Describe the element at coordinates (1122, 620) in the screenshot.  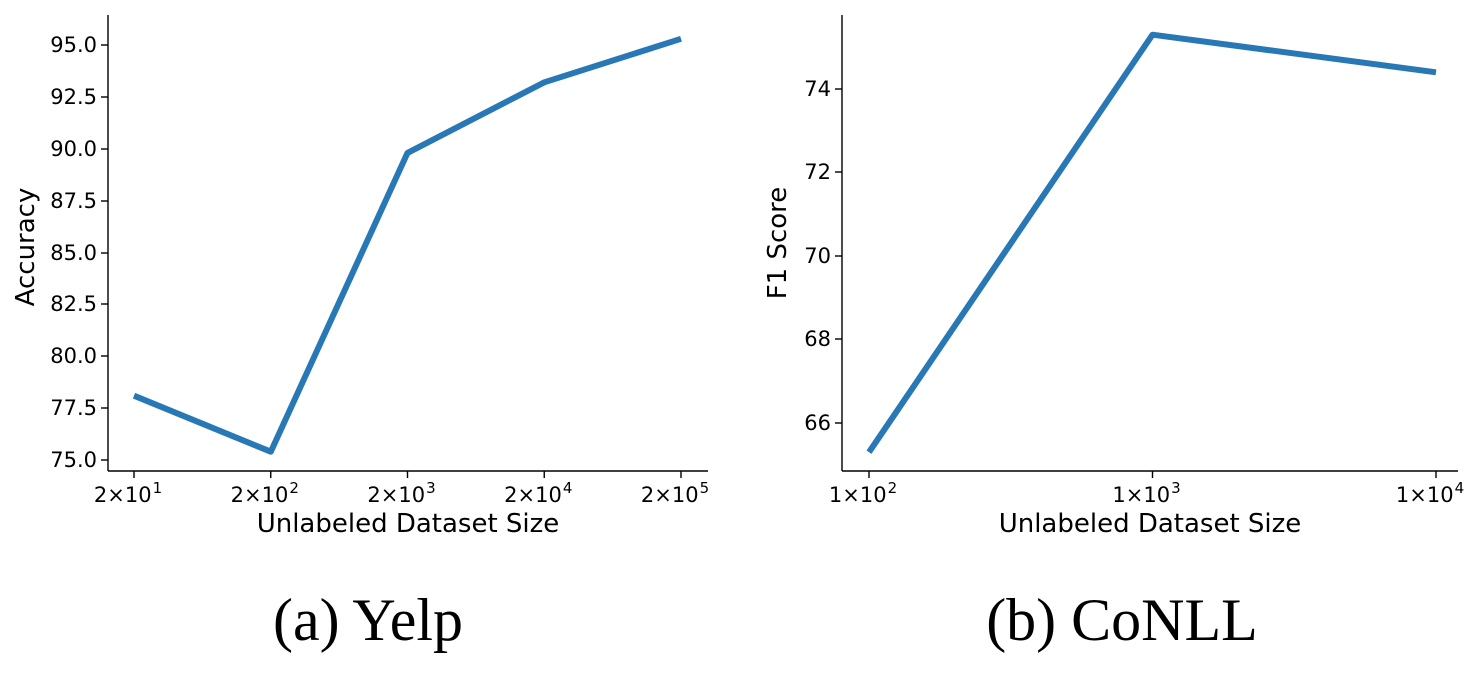
I see `panel-caption: (b) CoNLL` at that location.